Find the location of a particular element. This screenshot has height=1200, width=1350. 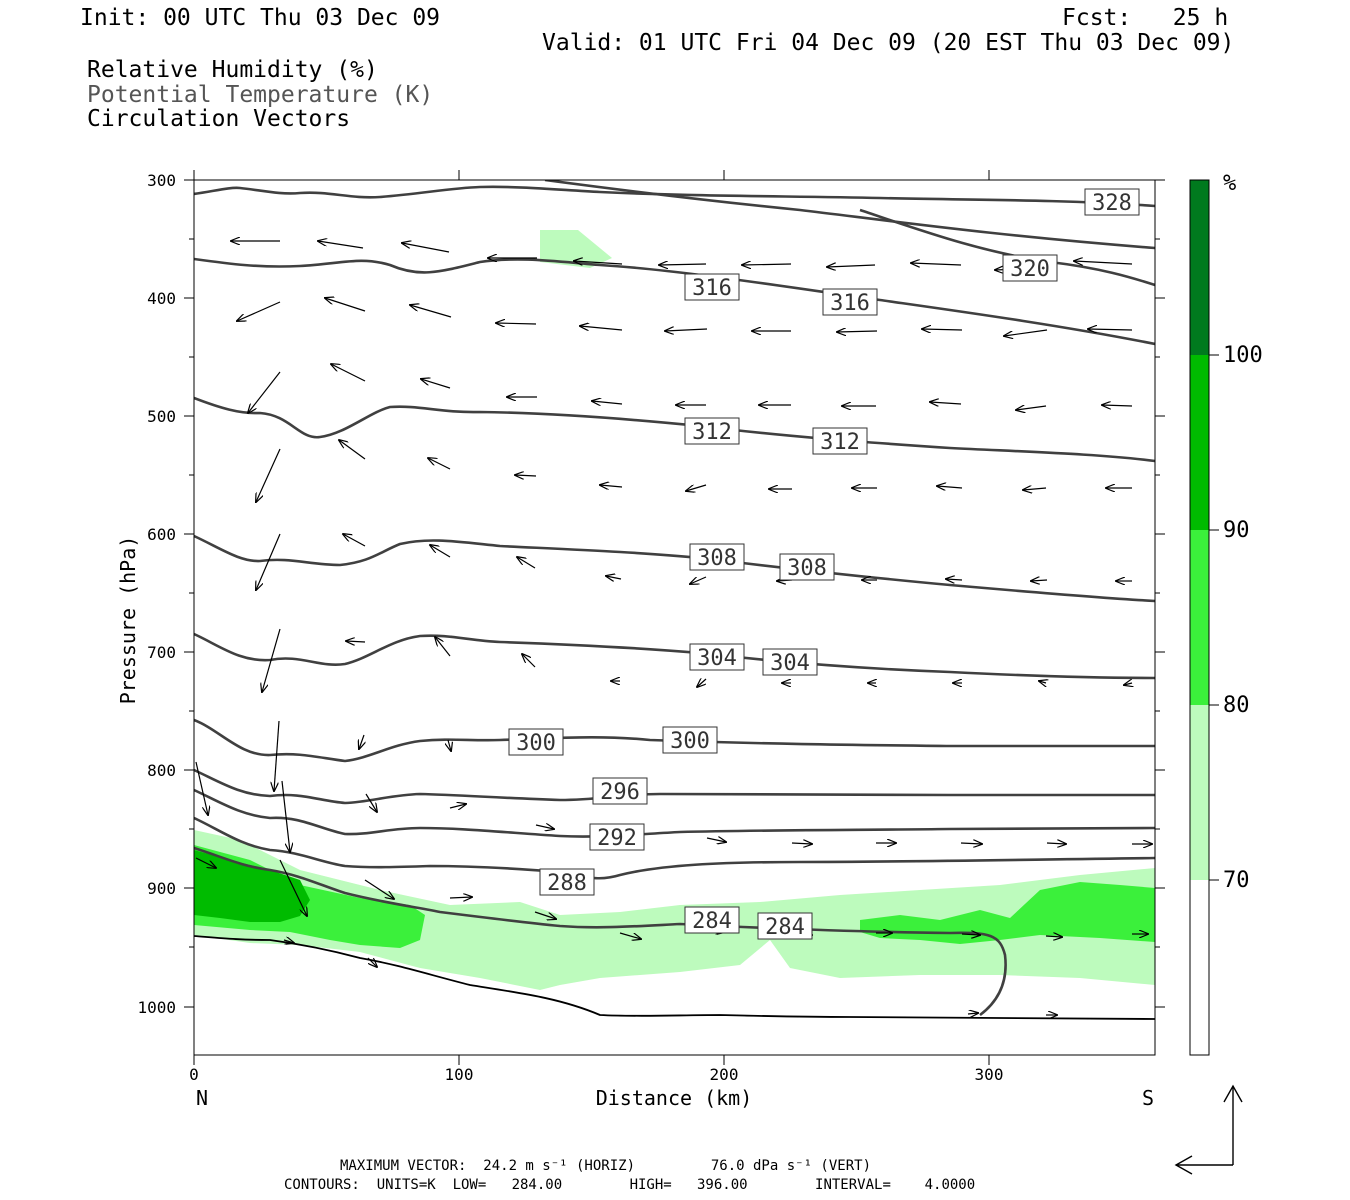

svg-text: 328 is located at coordinates (1112, 203).